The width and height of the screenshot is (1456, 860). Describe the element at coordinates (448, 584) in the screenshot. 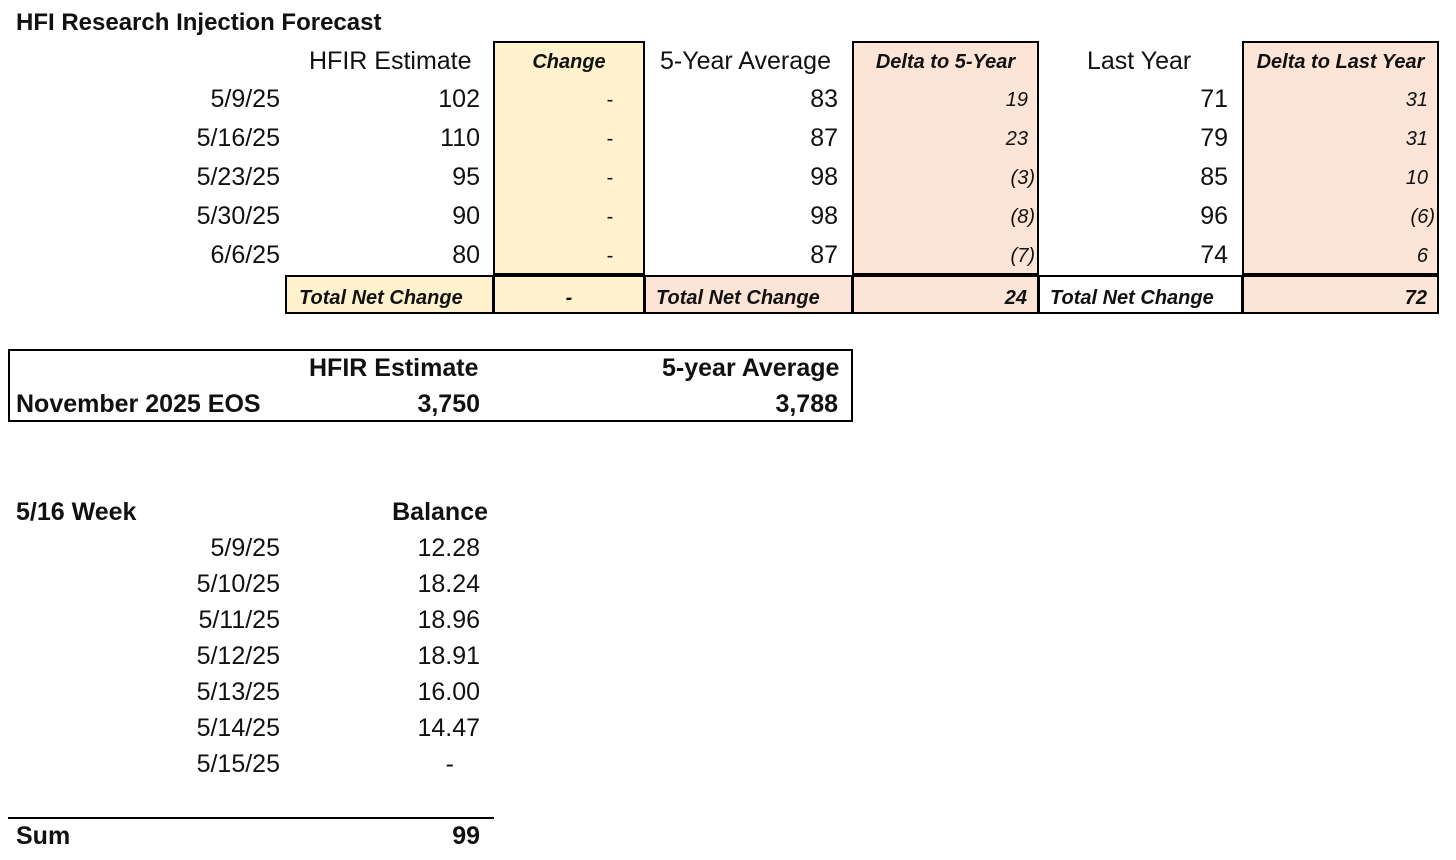

I see `balance-row-value: 18.24` at that location.